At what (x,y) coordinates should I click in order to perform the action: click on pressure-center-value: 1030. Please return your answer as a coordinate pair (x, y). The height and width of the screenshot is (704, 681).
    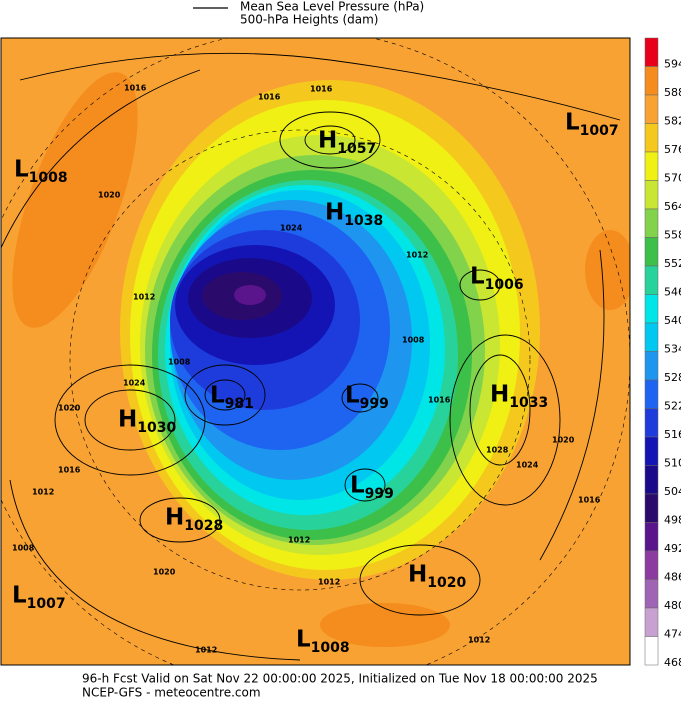
    Looking at the image, I should click on (156, 428).